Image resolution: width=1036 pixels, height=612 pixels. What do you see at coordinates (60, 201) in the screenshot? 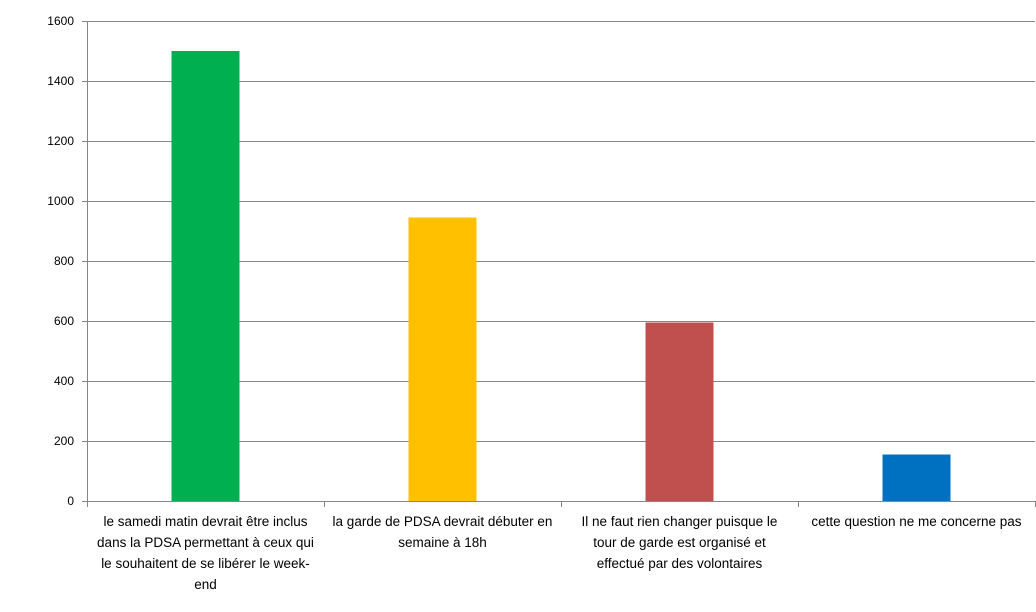
I see `y-tick-label: 1000` at bounding box center [60, 201].